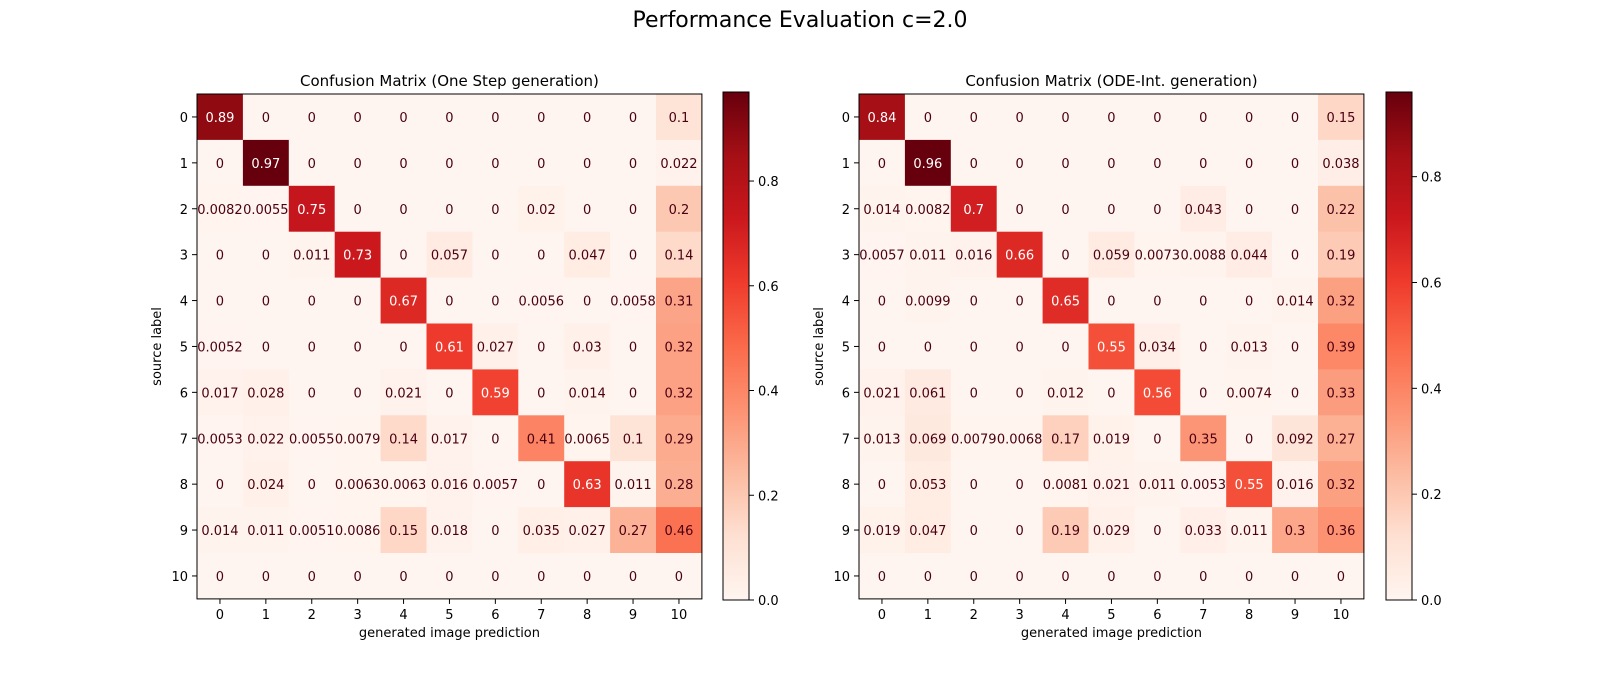 The height and width of the screenshot is (700, 1600). What do you see at coordinates (265, 439) in the screenshot?
I see `cell-value-label: 0.022` at bounding box center [265, 439].